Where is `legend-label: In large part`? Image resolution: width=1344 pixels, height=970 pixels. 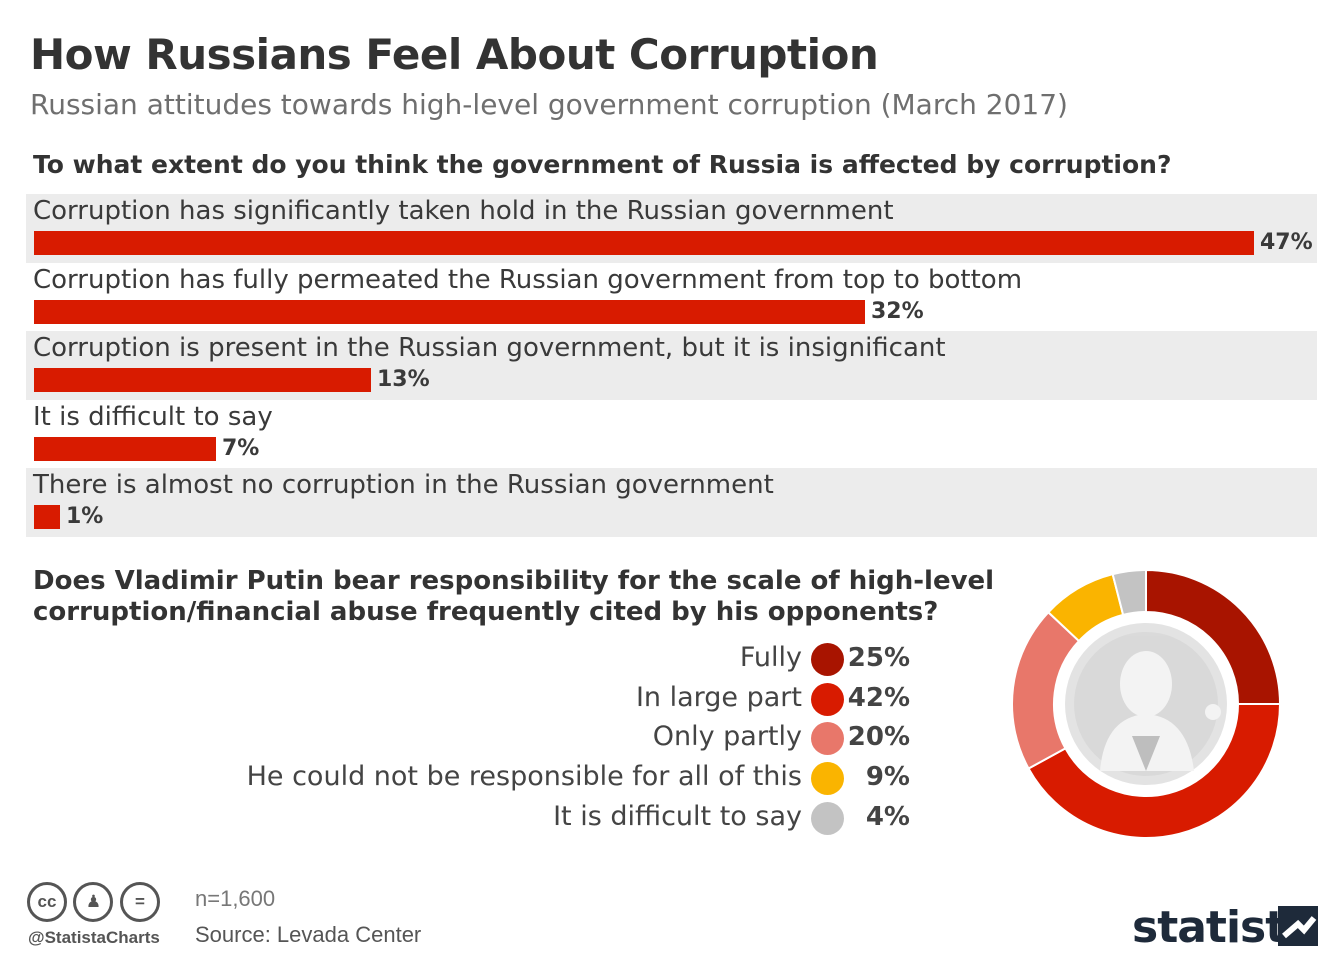 legend-label: In large part is located at coordinates (718, 697).